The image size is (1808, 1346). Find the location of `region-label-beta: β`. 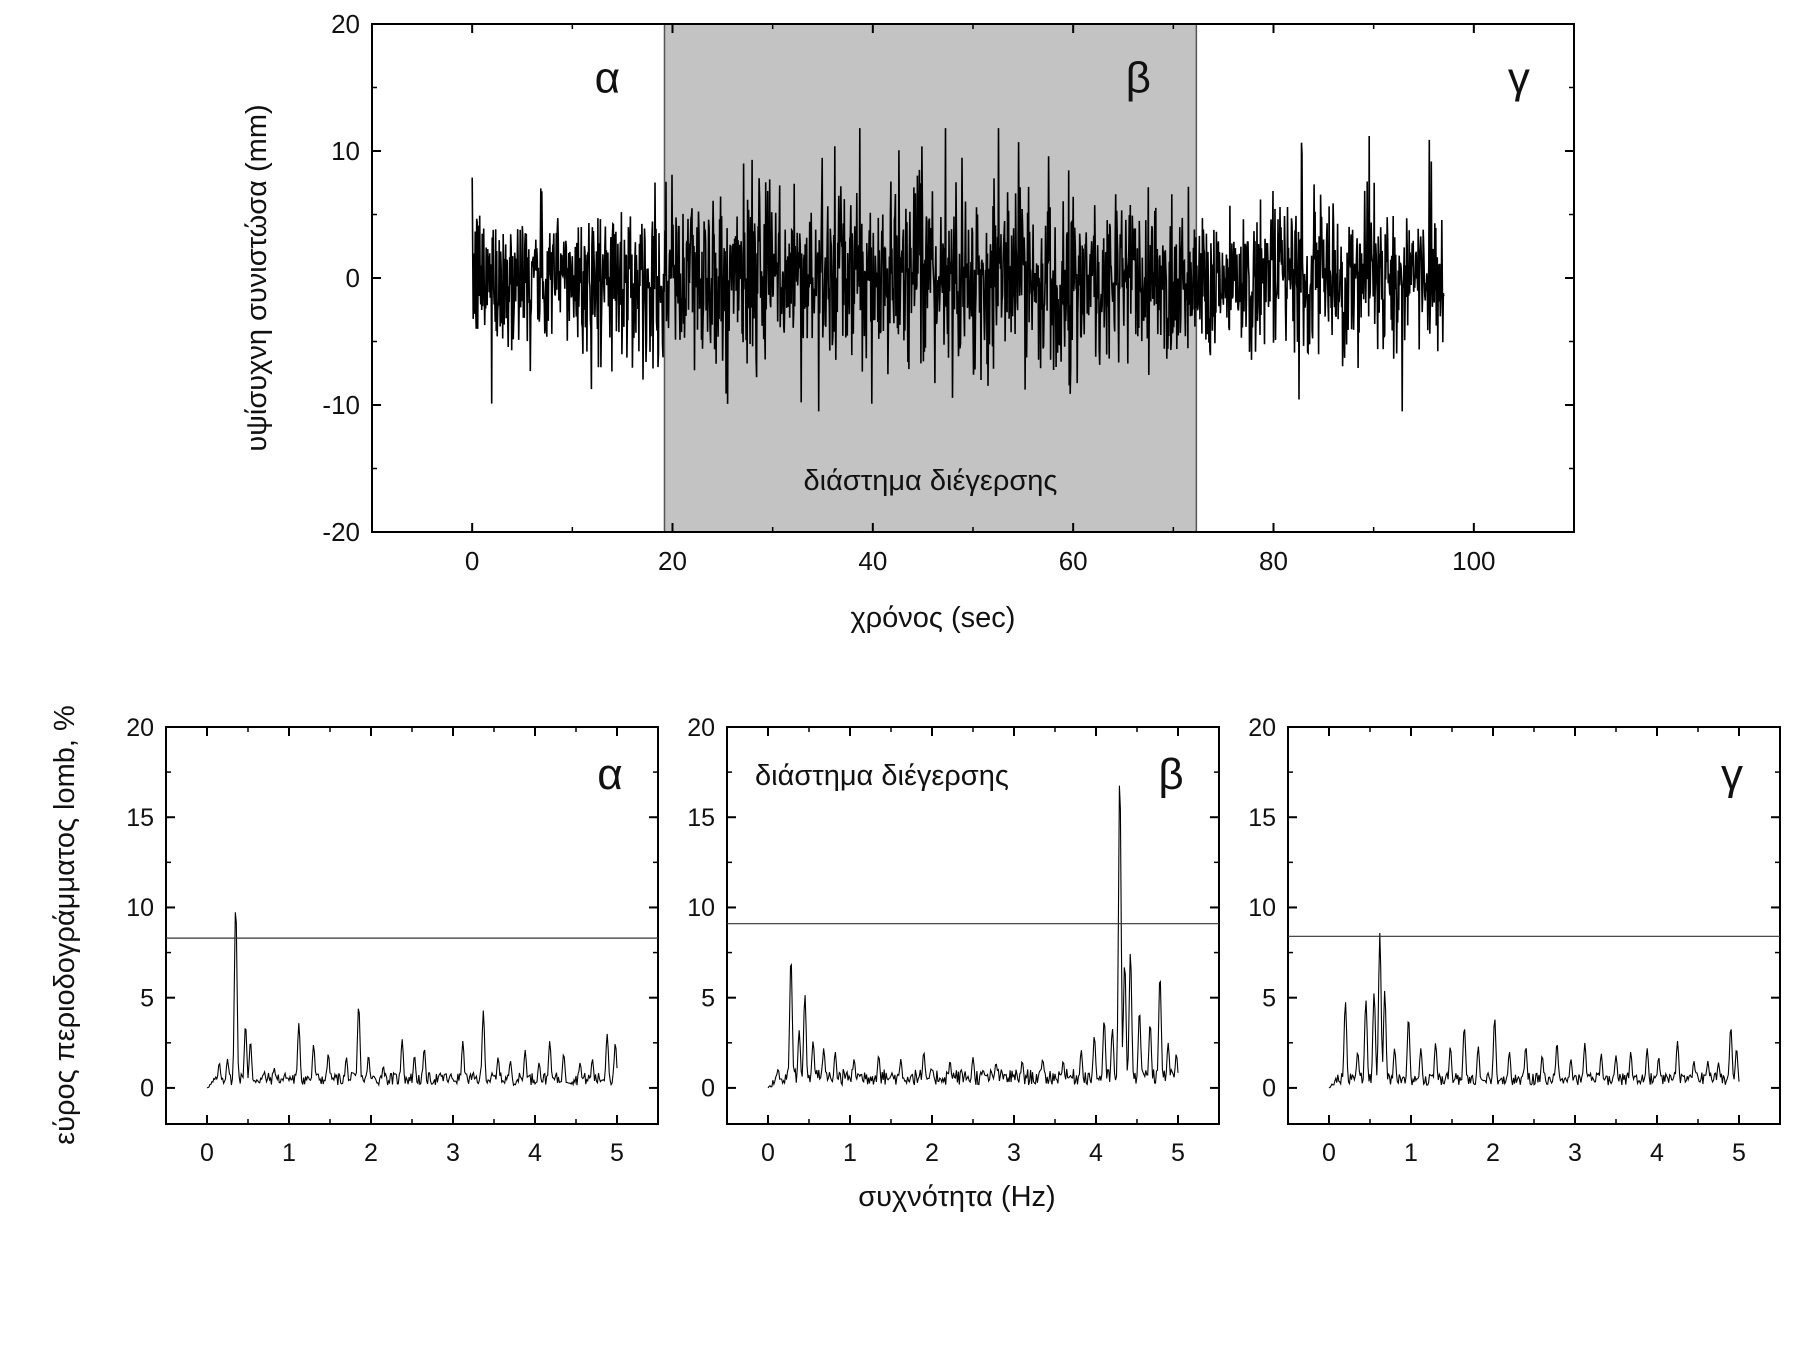

region-label-beta: β is located at coordinates (1138, 78).